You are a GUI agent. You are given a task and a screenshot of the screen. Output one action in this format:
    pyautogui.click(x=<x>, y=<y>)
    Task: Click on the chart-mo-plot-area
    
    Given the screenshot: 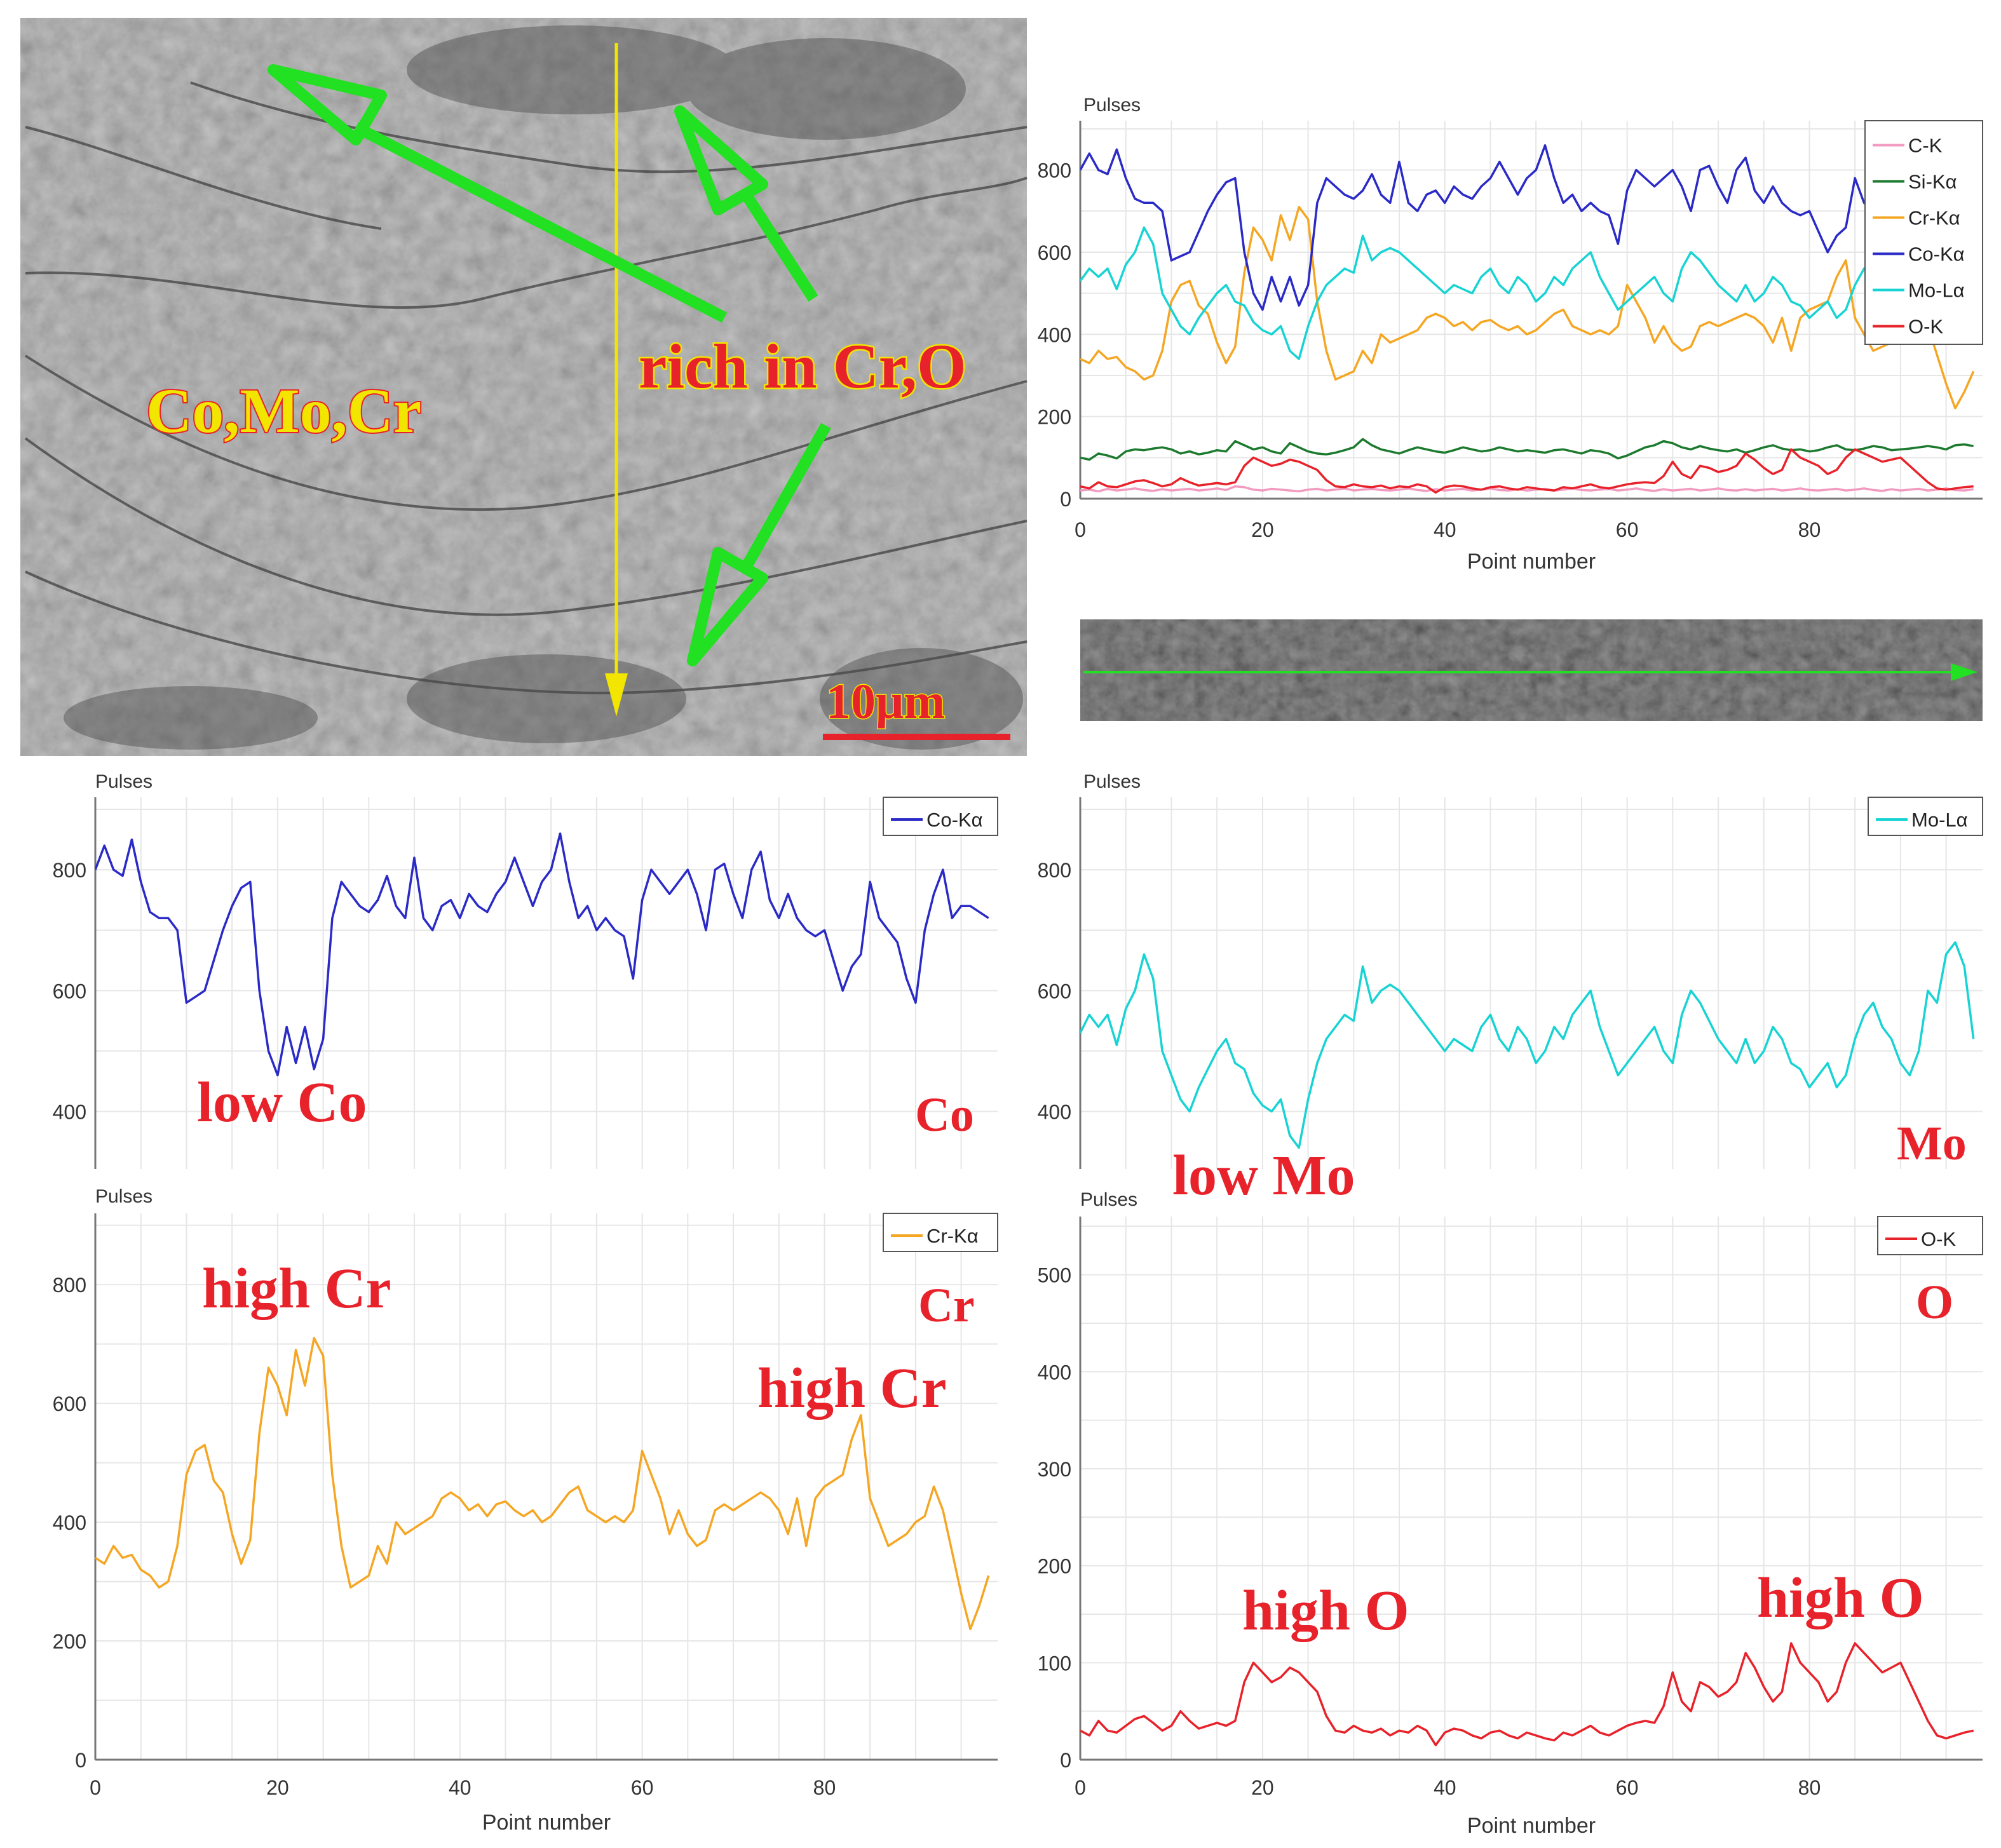 What is the action you would take?
    pyautogui.click(x=1531, y=983)
    